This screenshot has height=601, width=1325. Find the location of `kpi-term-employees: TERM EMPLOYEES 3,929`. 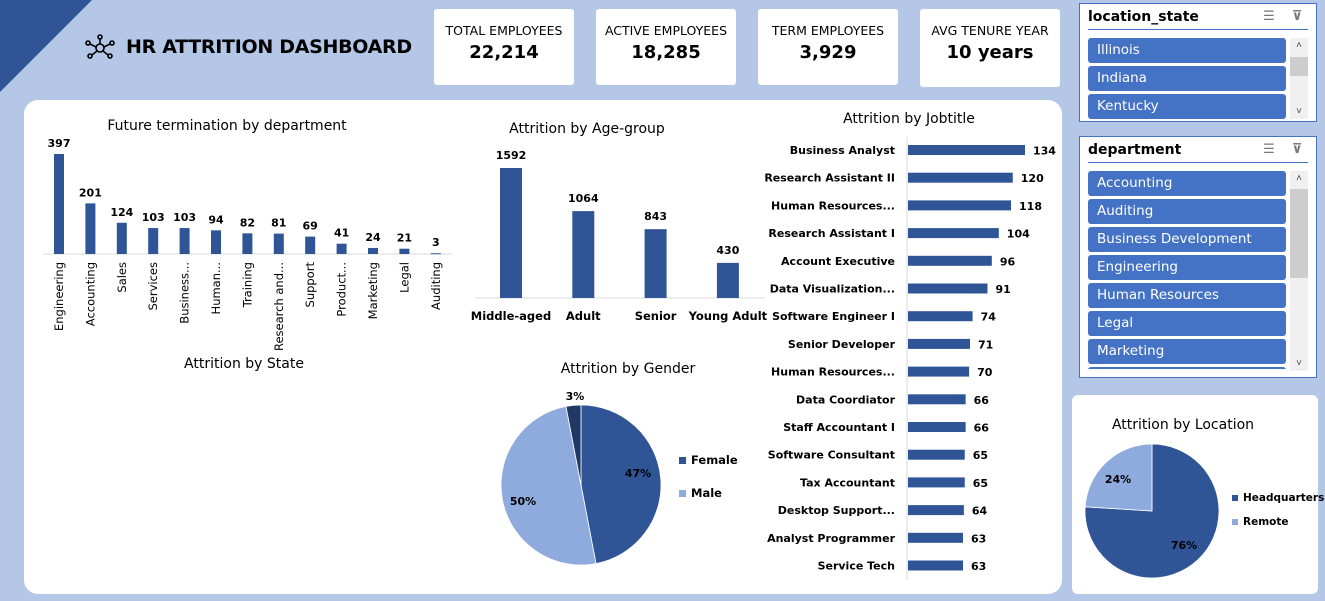

kpi-term-employees: TERM EMPLOYEES 3,929 is located at coordinates (828, 47).